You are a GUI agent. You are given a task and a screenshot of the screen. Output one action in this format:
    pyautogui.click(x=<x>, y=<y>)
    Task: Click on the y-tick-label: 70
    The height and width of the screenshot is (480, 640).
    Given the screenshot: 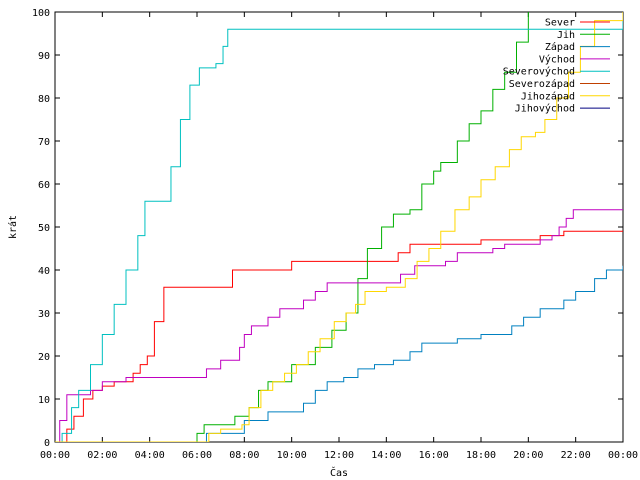 What is the action you would take?
    pyautogui.click(x=44, y=142)
    